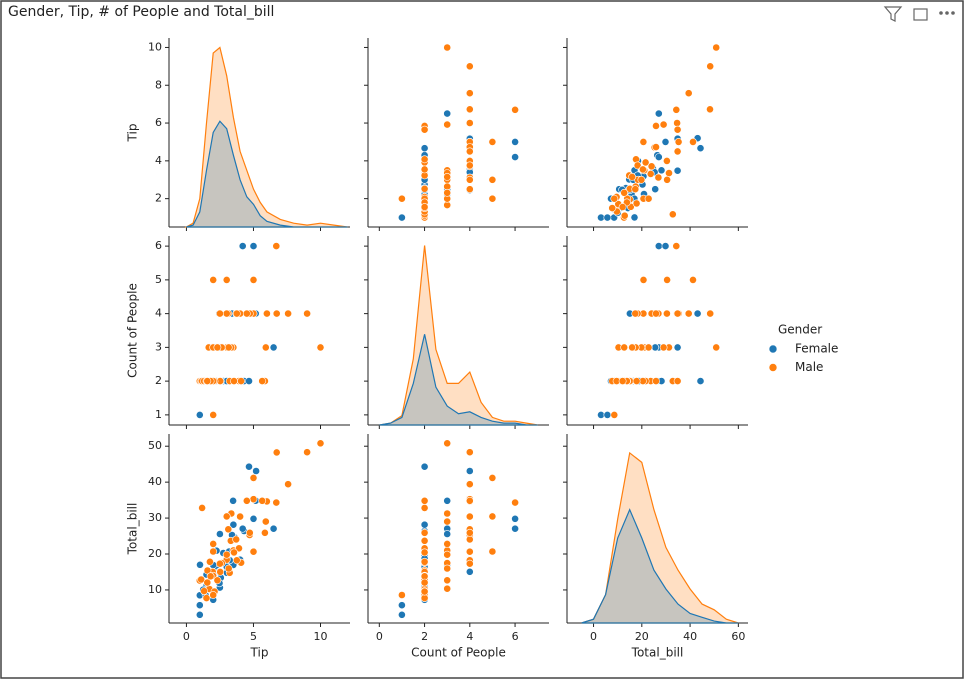  Describe the element at coordinates (773, 367) in the screenshot. I see `legend-marker` at that location.